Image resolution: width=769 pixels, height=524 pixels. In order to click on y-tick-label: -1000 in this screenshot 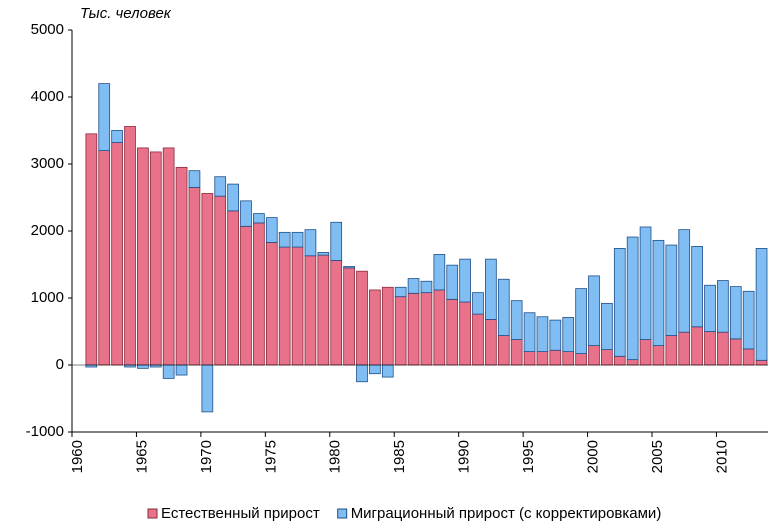, I will do `click(45, 431)`.